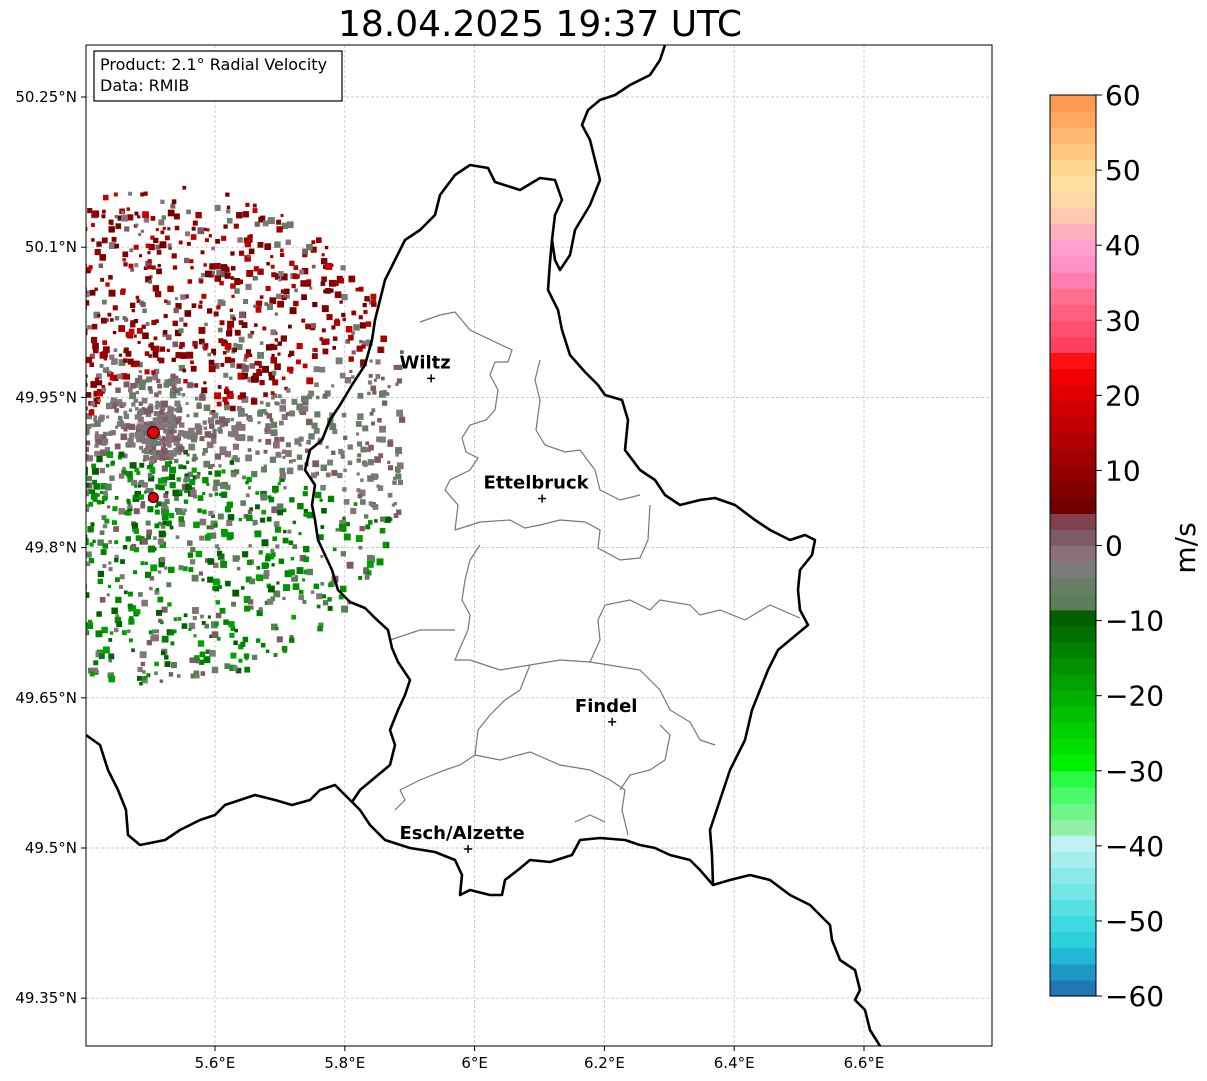  I want to click on colorbar-tick-label: −20, so click(1134, 696).